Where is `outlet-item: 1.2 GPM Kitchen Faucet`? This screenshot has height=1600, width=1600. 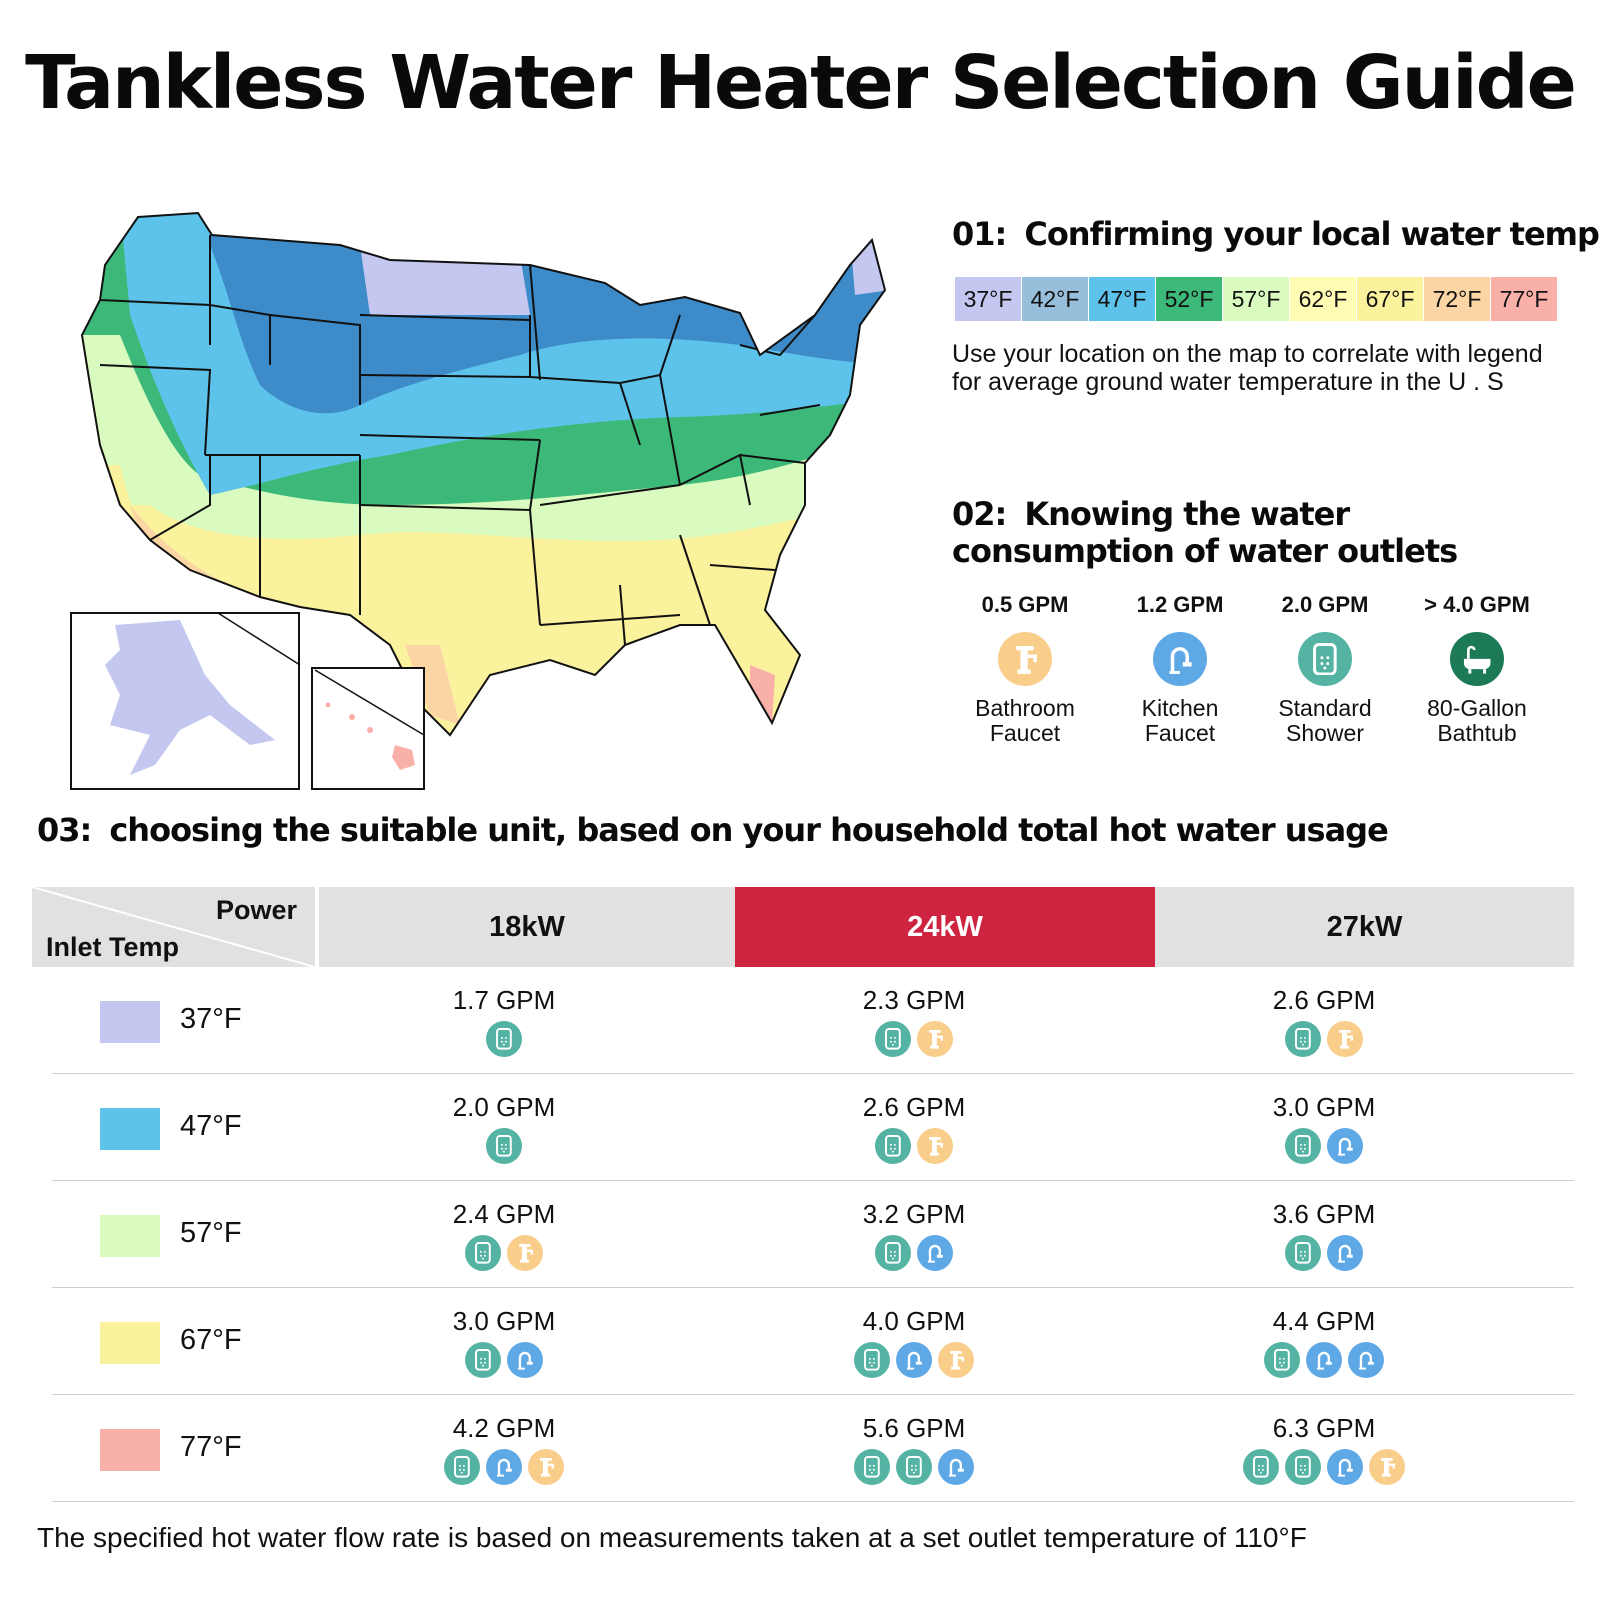 outlet-item: 1.2 GPM Kitchen Faucet is located at coordinates (1180, 669).